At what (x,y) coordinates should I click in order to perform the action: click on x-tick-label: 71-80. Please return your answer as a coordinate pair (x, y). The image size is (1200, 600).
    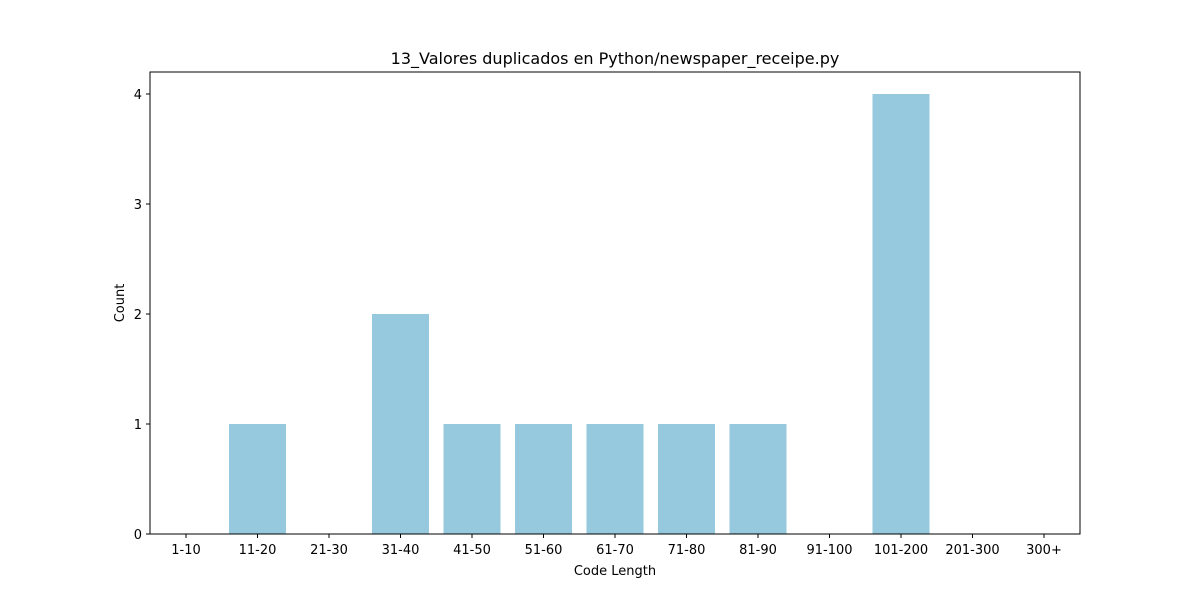
    Looking at the image, I should click on (687, 550).